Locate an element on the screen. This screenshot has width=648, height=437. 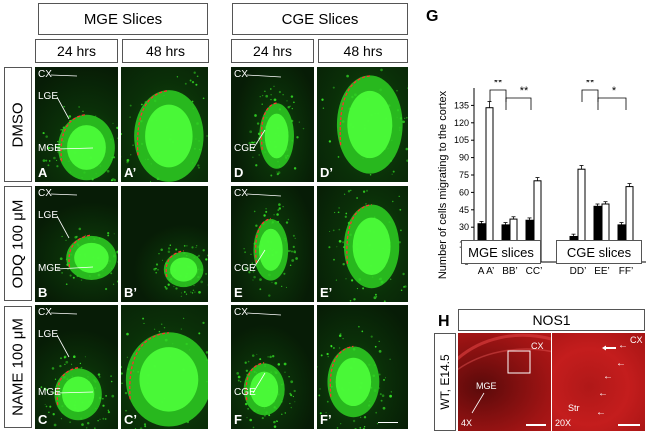
panel-letter: E’ is located at coordinates (326, 292).